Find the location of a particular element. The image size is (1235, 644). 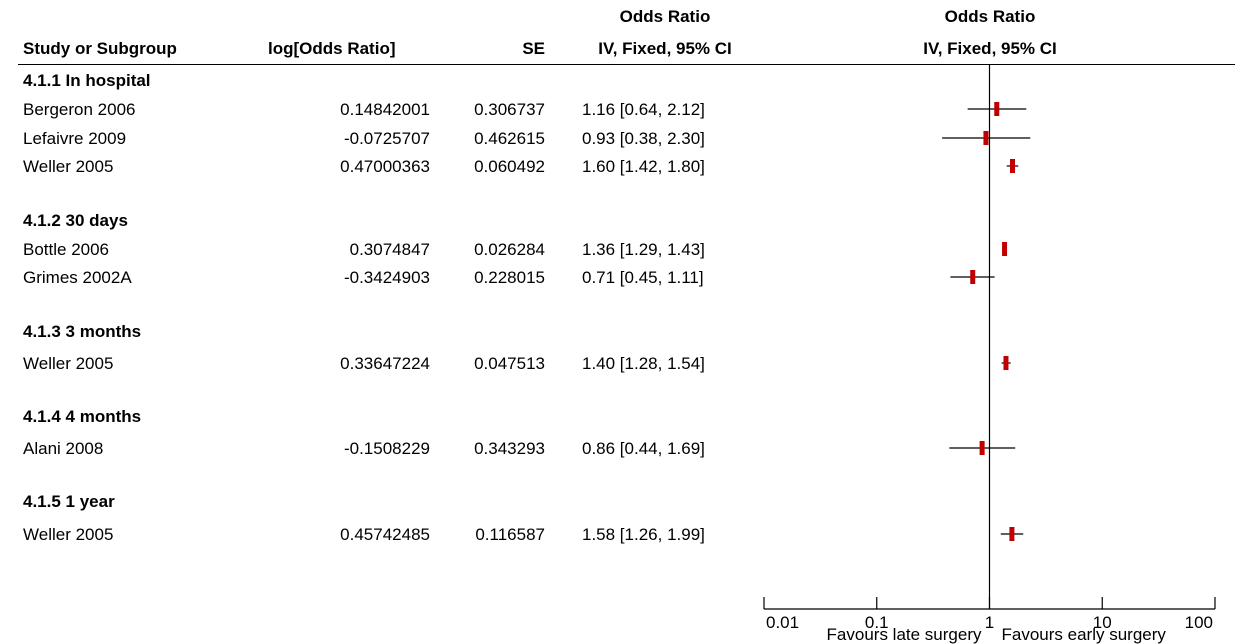

study-log-or: 0.3074847 is located at coordinates (389, 249).